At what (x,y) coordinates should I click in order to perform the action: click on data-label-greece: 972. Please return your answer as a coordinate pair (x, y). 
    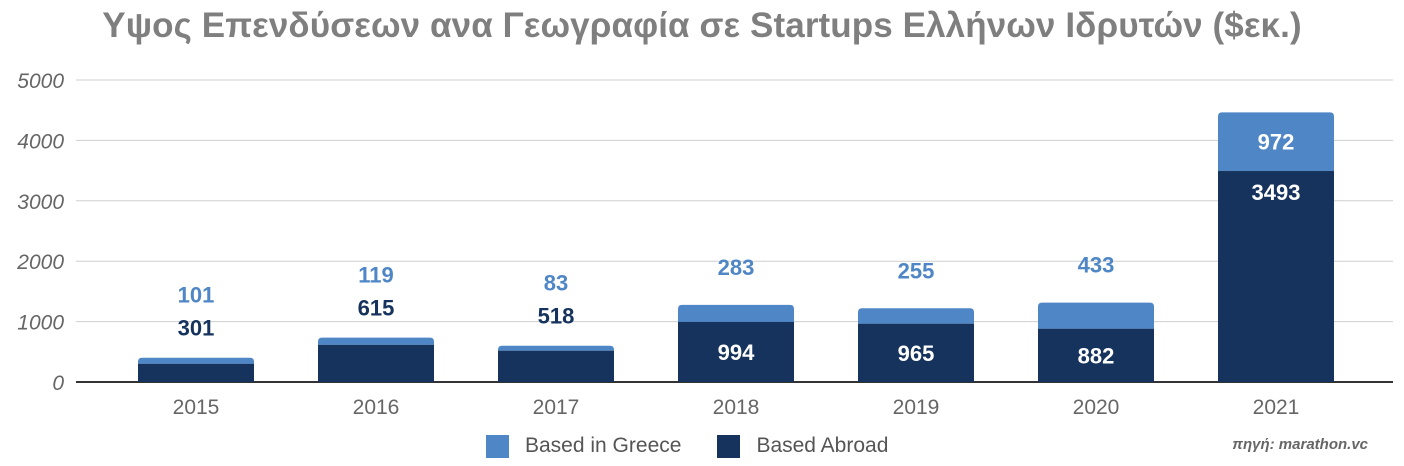
    Looking at the image, I should click on (1276, 142).